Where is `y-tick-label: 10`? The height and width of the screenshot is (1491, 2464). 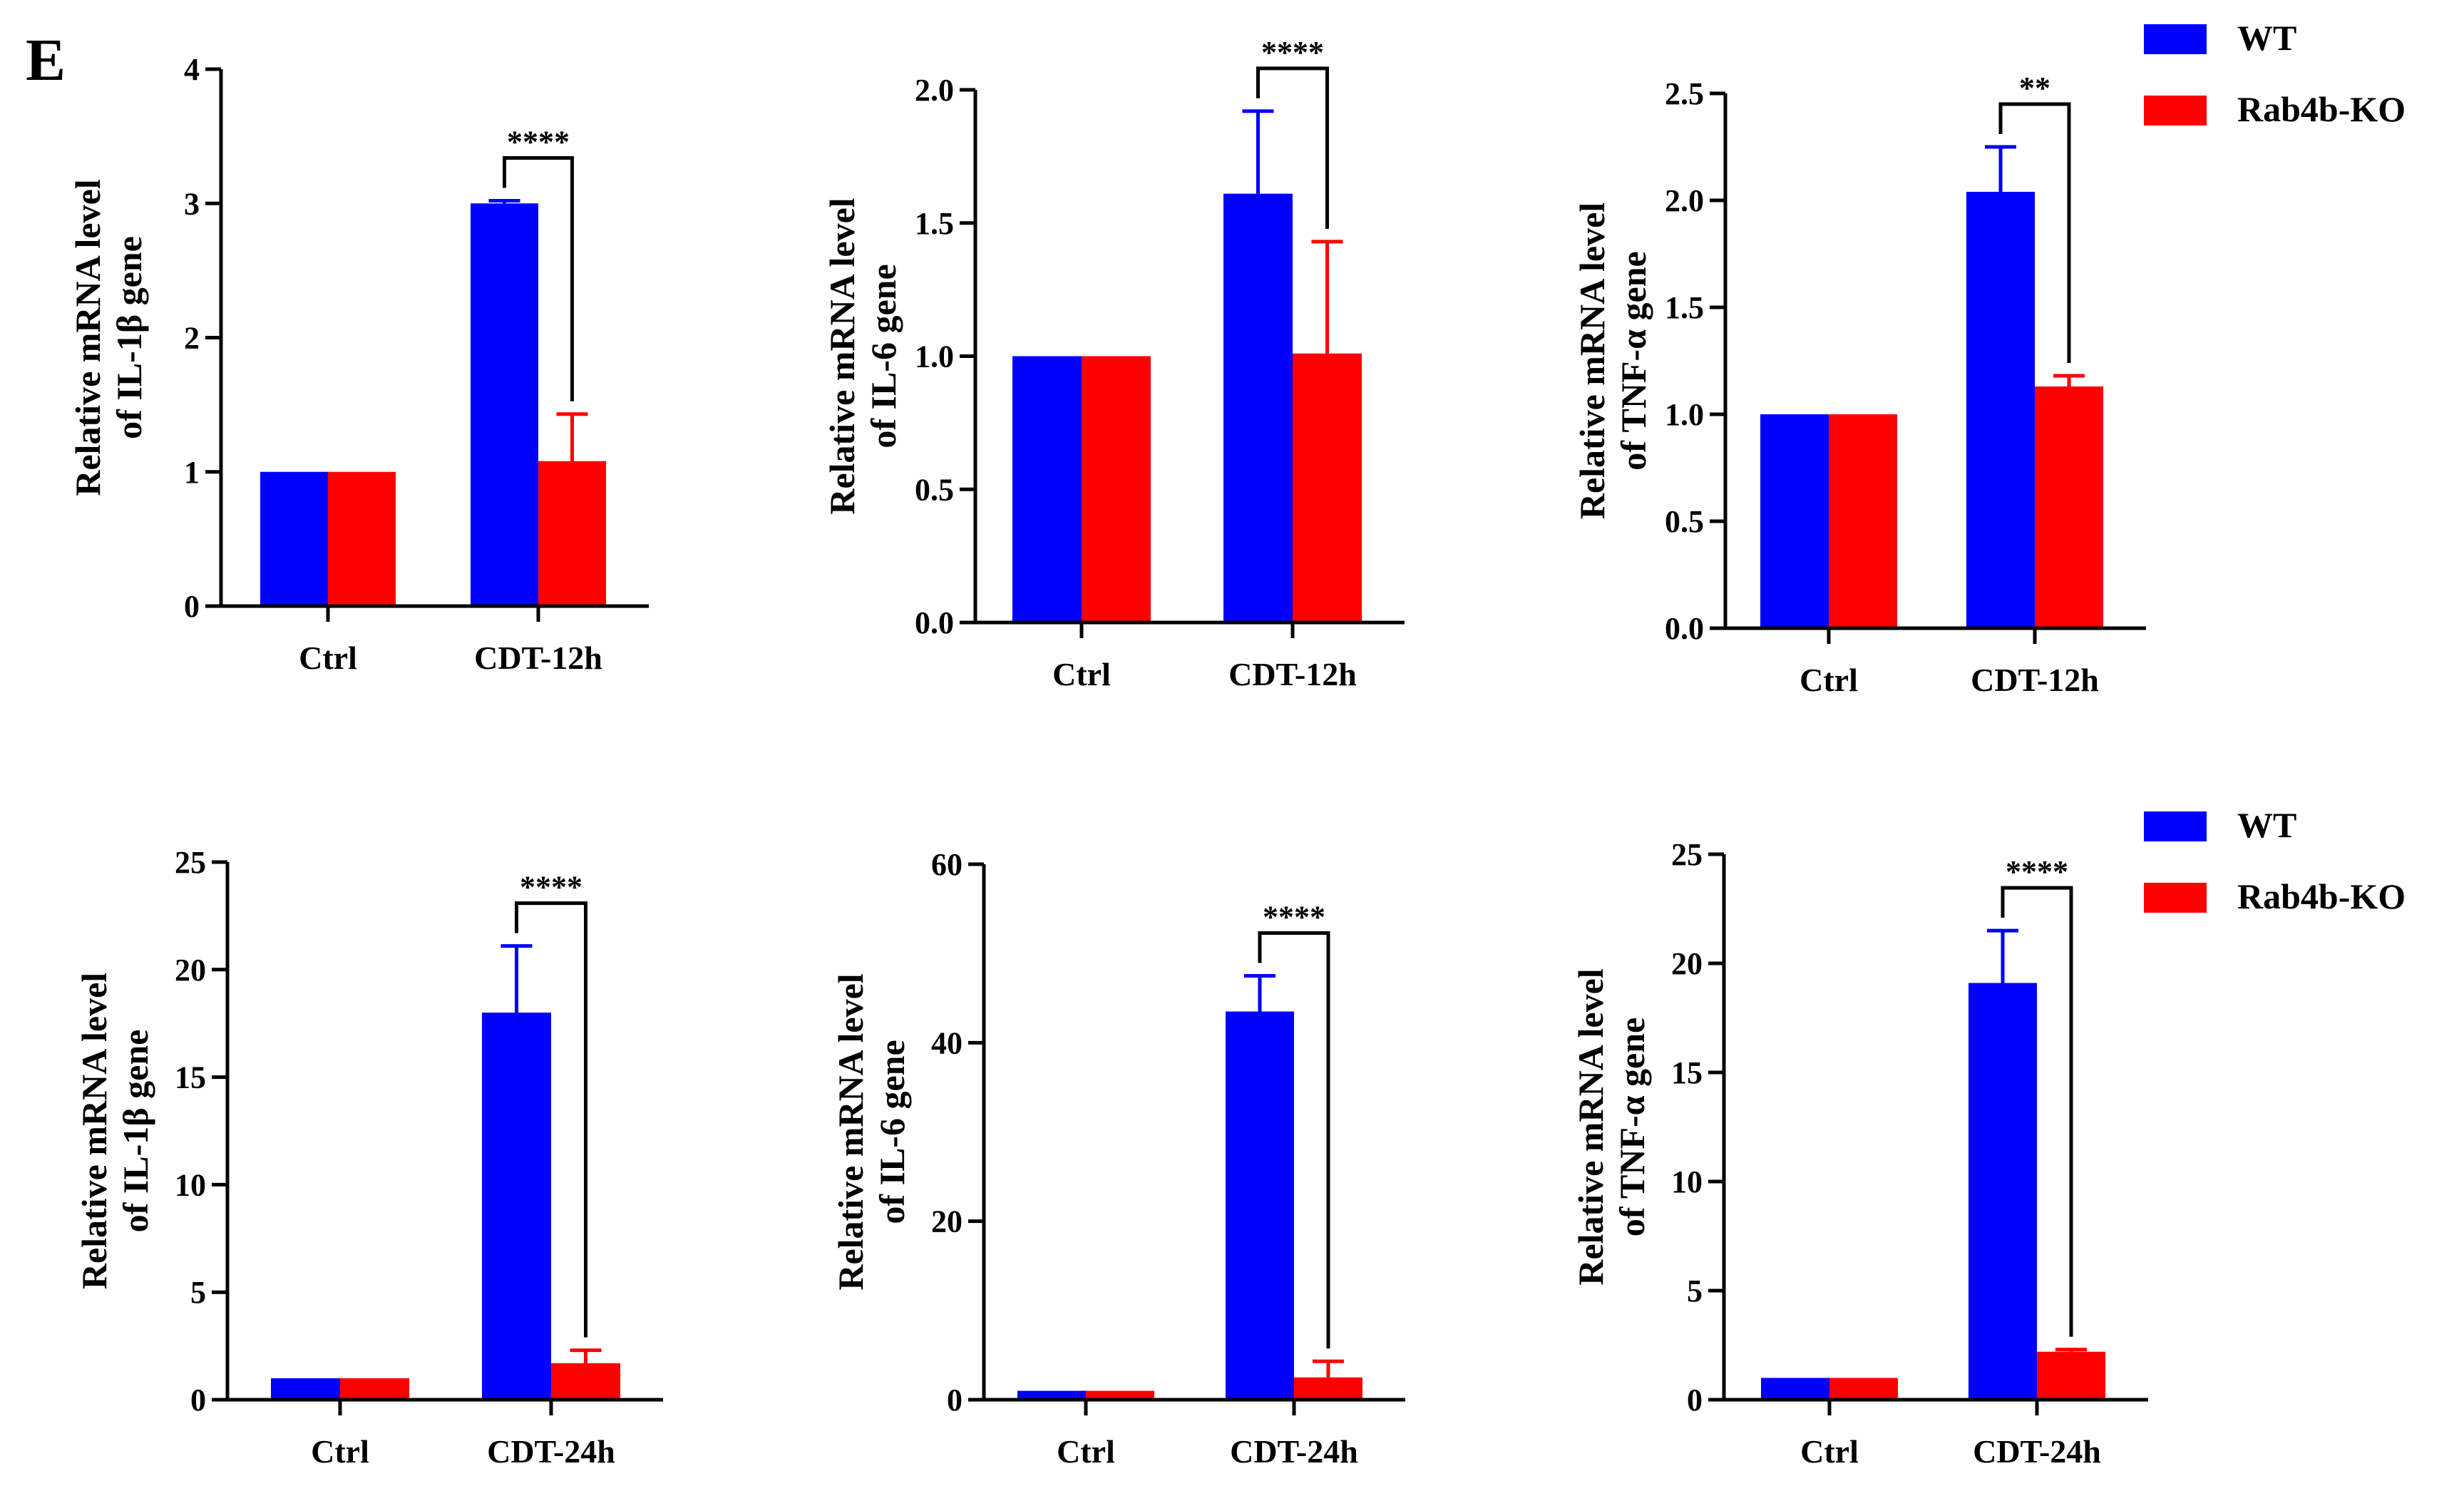 y-tick-label: 10 is located at coordinates (1687, 1181).